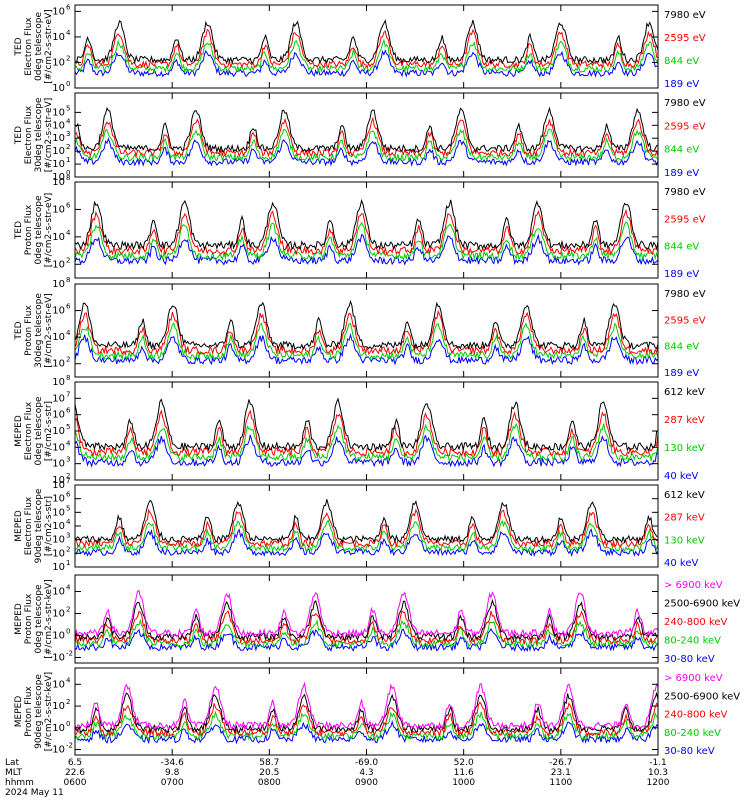 The height and width of the screenshot is (800, 750). Describe the element at coordinates (173, 763) in the screenshot. I see `x-row-value: -34.6` at that location.